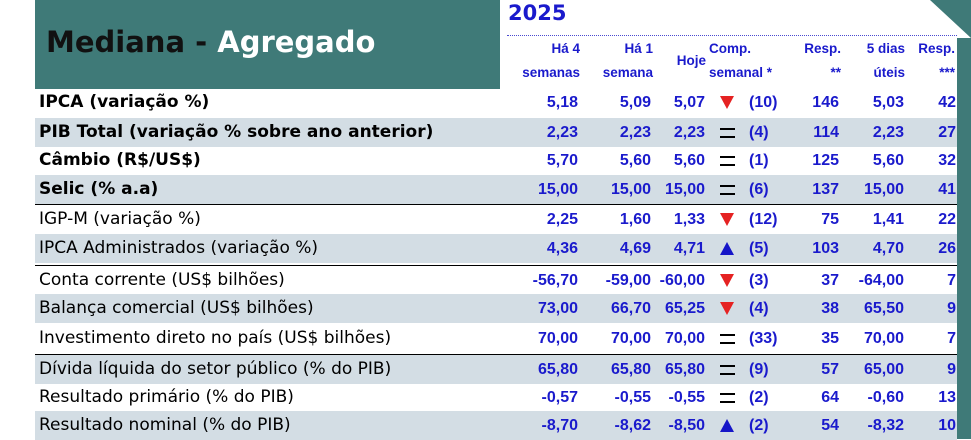  What do you see at coordinates (684, 369) in the screenshot?
I see `value-hoje: 65,80` at bounding box center [684, 369].